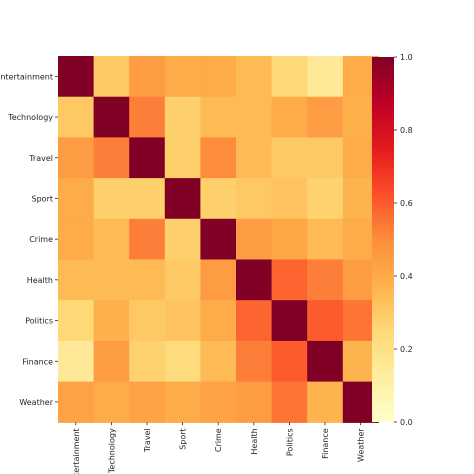 Image resolution: width=474 pixels, height=474 pixels. I want to click on x-tick-label: Technology, so click(111, 451).